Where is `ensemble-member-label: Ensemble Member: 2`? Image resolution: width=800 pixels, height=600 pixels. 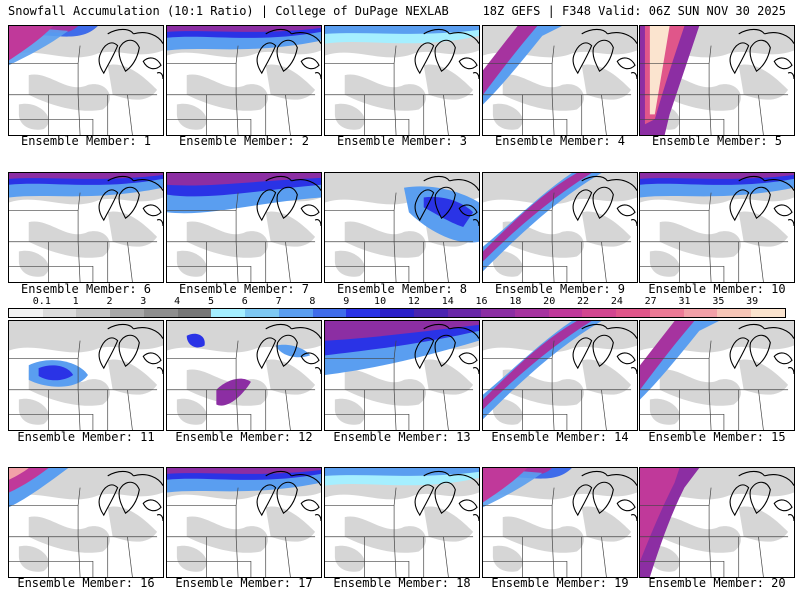
ensemble-member-label: Ensemble Member: 2 is located at coordinates (244, 141).